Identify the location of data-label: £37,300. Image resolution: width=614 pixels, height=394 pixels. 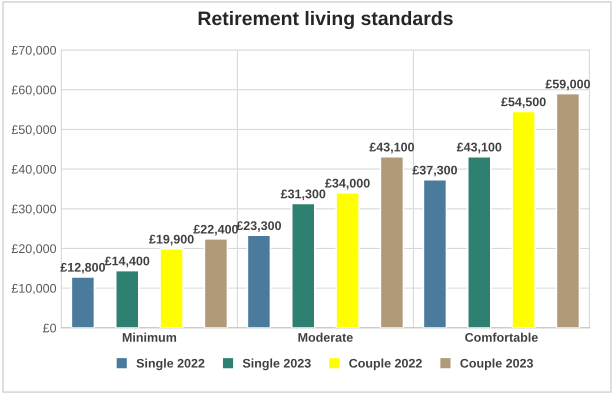
(435, 171).